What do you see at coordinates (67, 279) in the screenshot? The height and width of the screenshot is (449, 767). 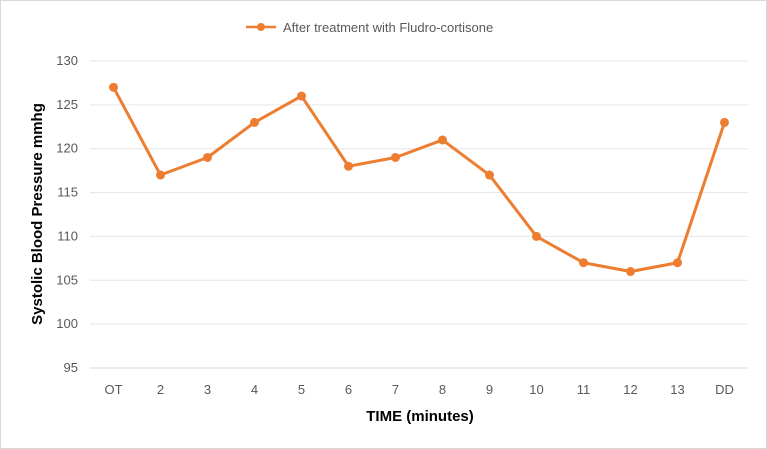 I see `y-tick-label: 105` at bounding box center [67, 279].